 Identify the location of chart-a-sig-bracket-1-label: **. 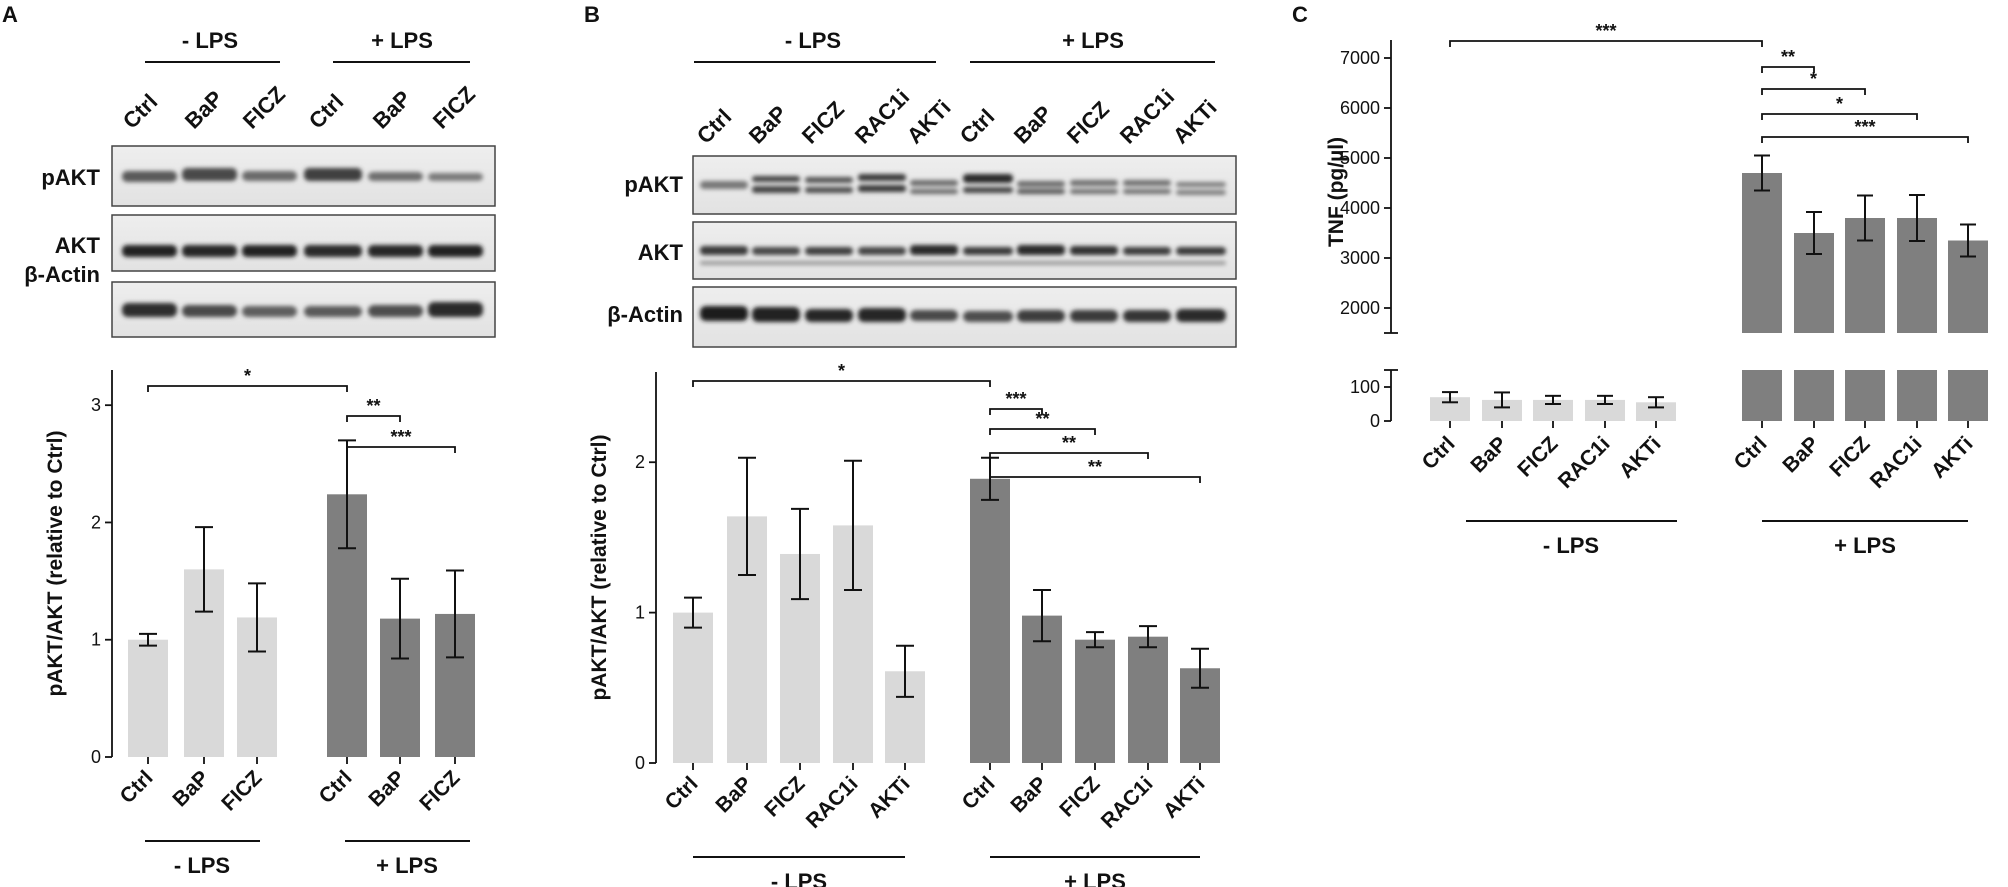
(373, 406).